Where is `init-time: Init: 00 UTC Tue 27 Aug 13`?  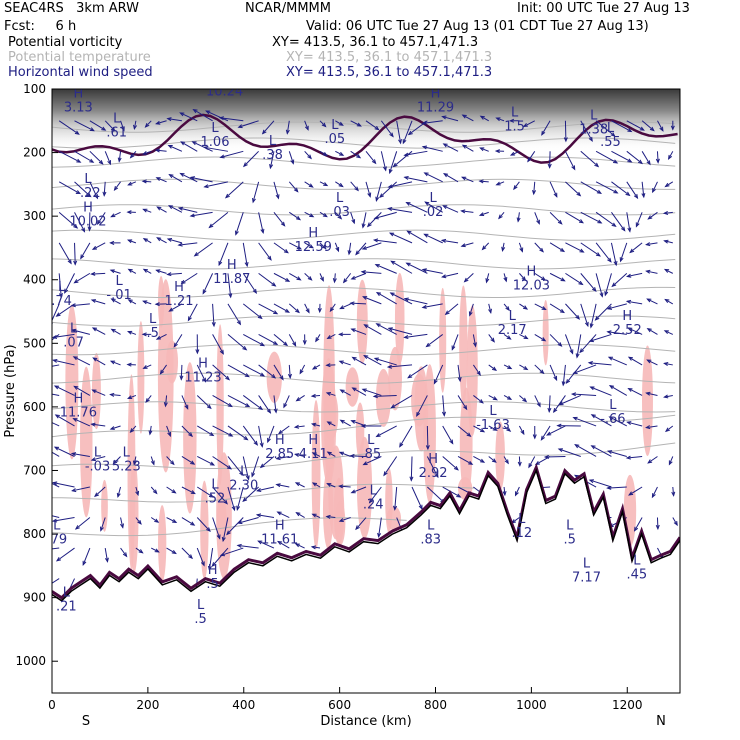 init-time: Init: 00 UTC Tue 27 Aug 13 is located at coordinates (603, 8).